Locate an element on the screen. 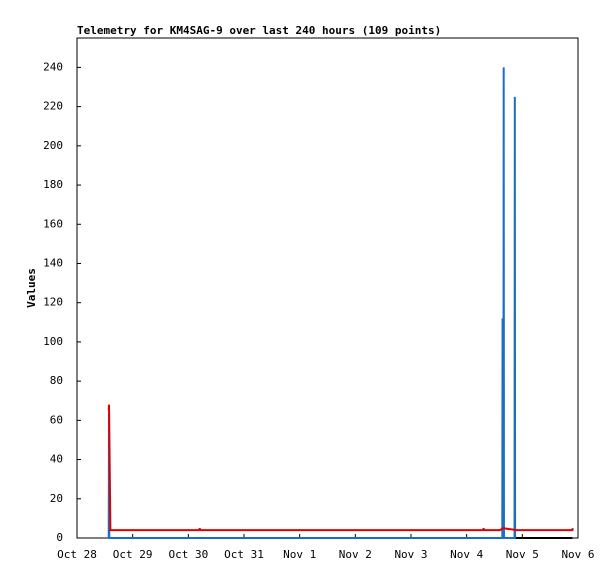  x-tick-label: Oct 30 is located at coordinates (188, 554).